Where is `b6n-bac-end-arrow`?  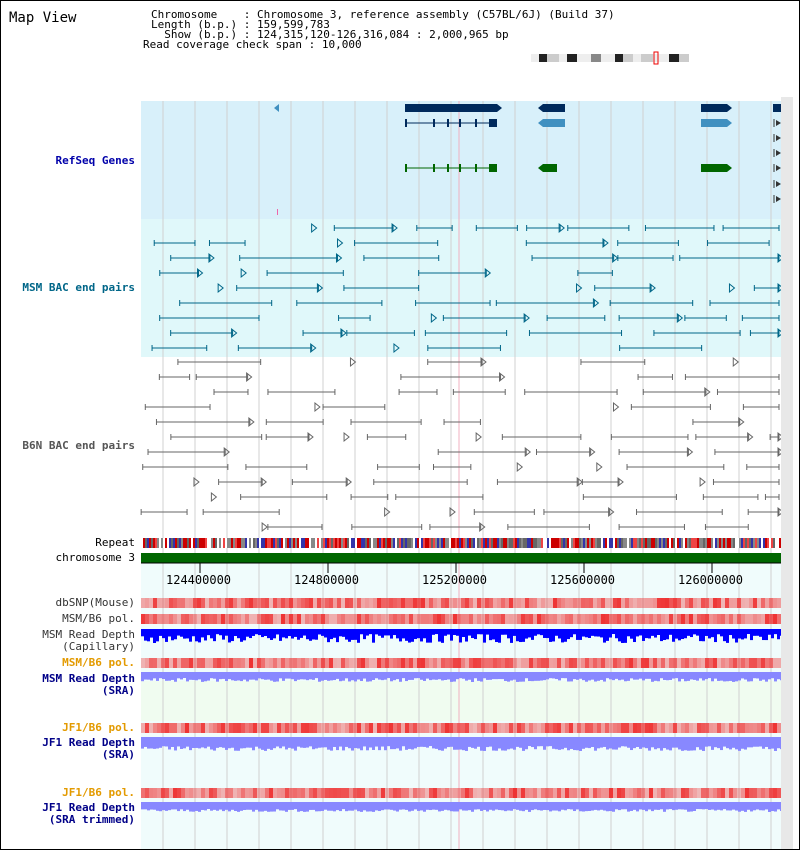
b6n-bac-end-arrow is located at coordinates (780, 512).